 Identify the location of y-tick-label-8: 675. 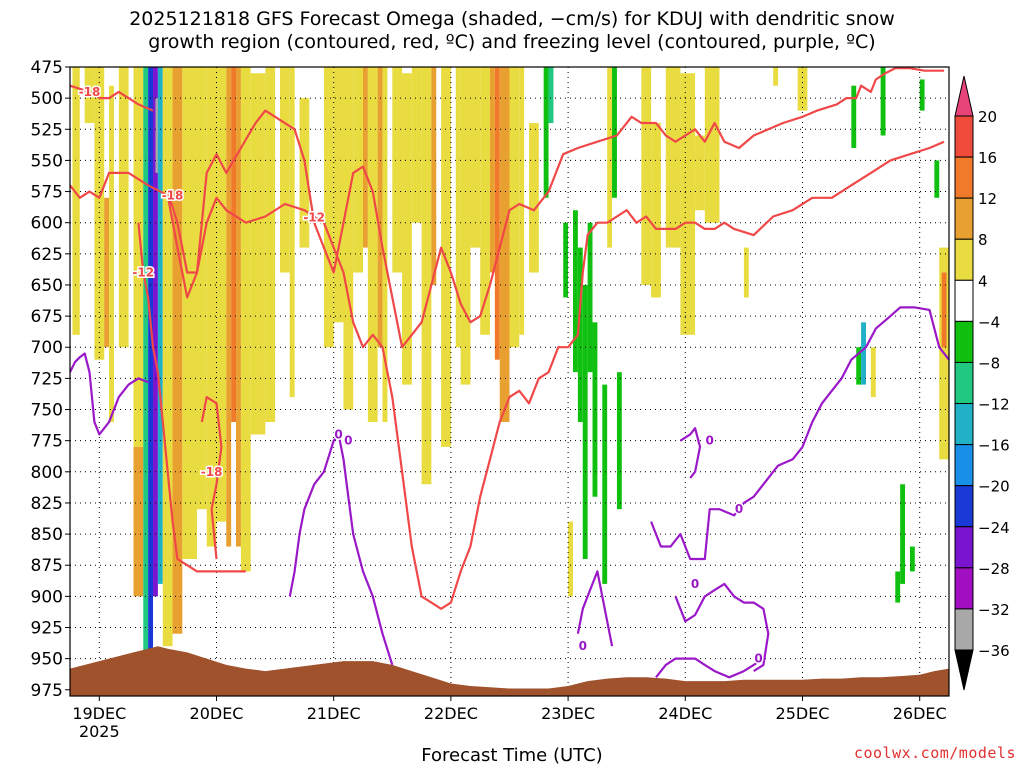
(47, 317).